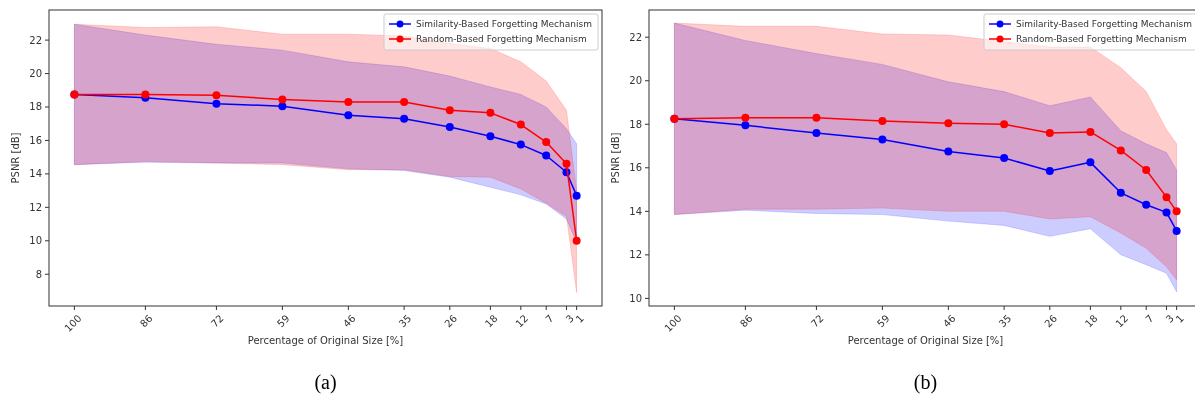 This screenshot has width=1203, height=401. I want to click on text: (b), so click(925, 382).